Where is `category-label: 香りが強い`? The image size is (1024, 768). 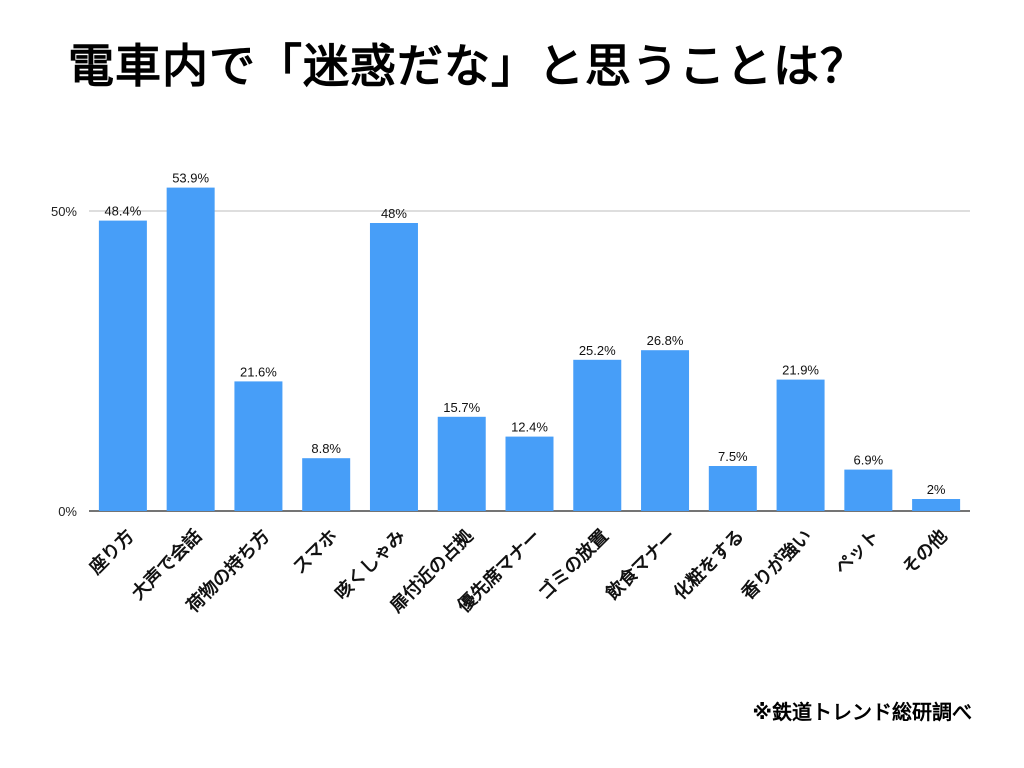 category-label: 香りが強い is located at coordinates (776, 565).